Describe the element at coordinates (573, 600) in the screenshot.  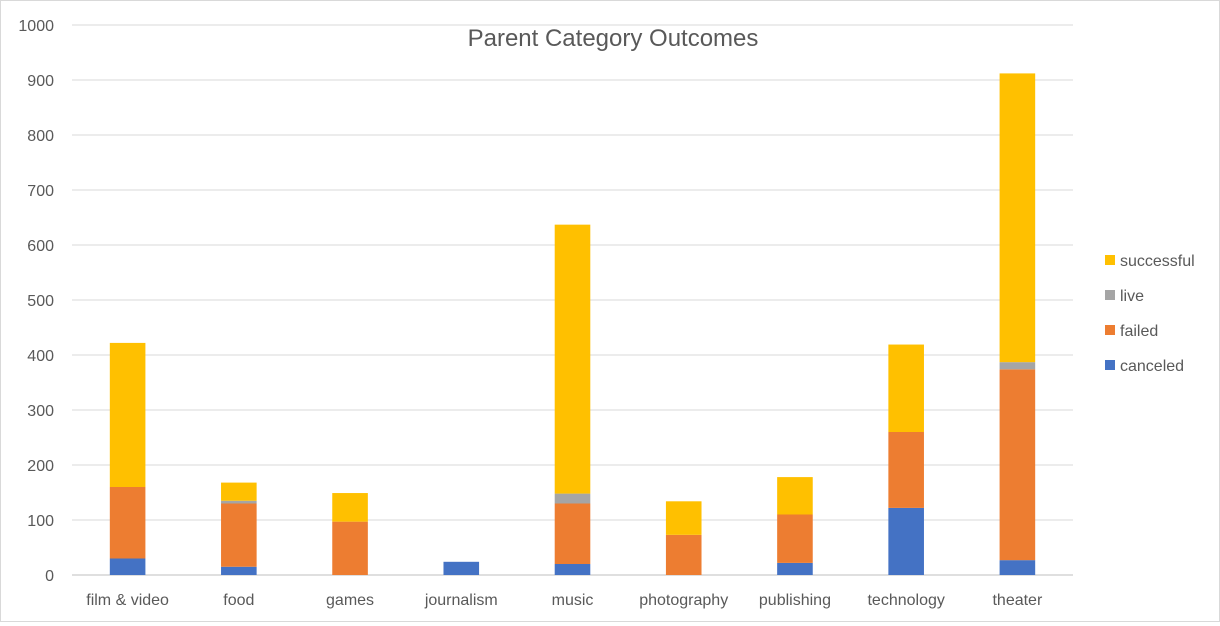
I see `x-tick-label: music` at that location.